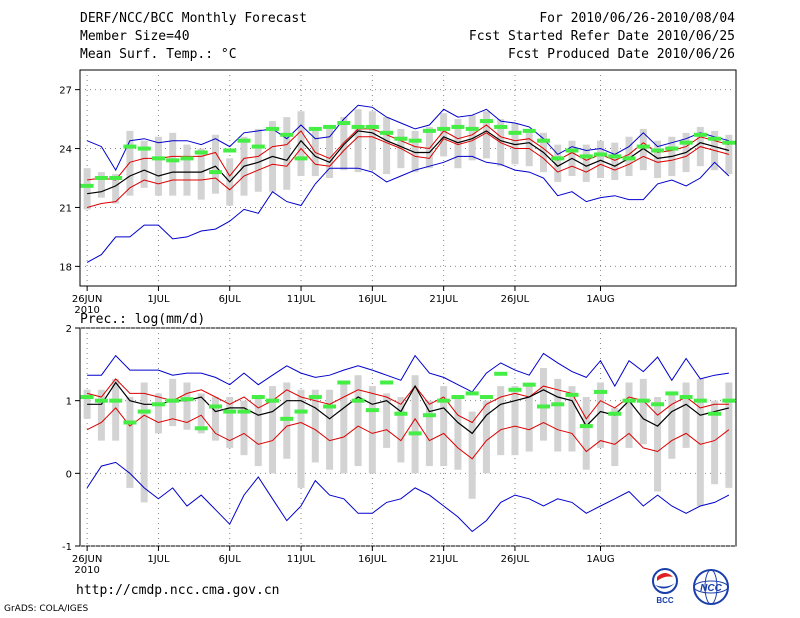 The height and width of the screenshot is (618, 800). I want to click on prec-upper-line, so click(407, 401).